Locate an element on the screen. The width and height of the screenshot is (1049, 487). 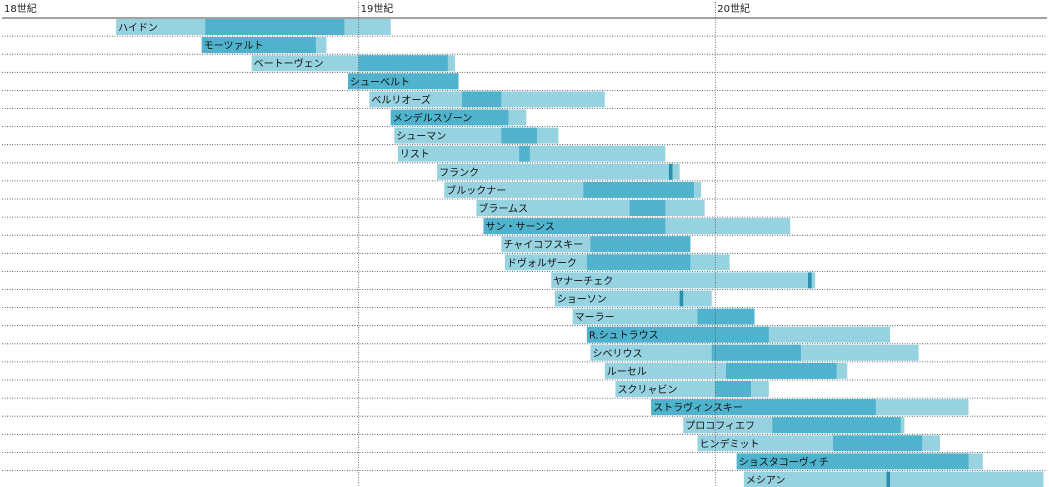
century-label: 20世紀 is located at coordinates (733, 8).